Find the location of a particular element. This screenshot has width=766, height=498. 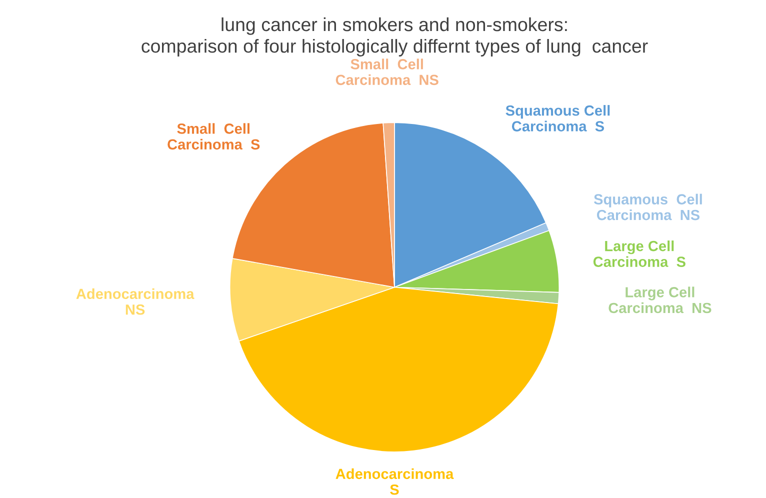

slice-label: Small Cell Carcinoma NS is located at coordinates (387, 72).